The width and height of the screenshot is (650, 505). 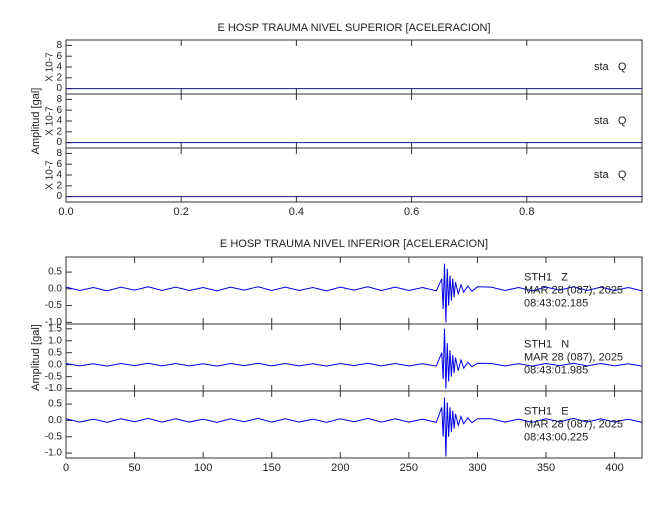 What do you see at coordinates (546, 344) in the screenshot?
I see `panel-annotation: STH1 N` at bounding box center [546, 344].